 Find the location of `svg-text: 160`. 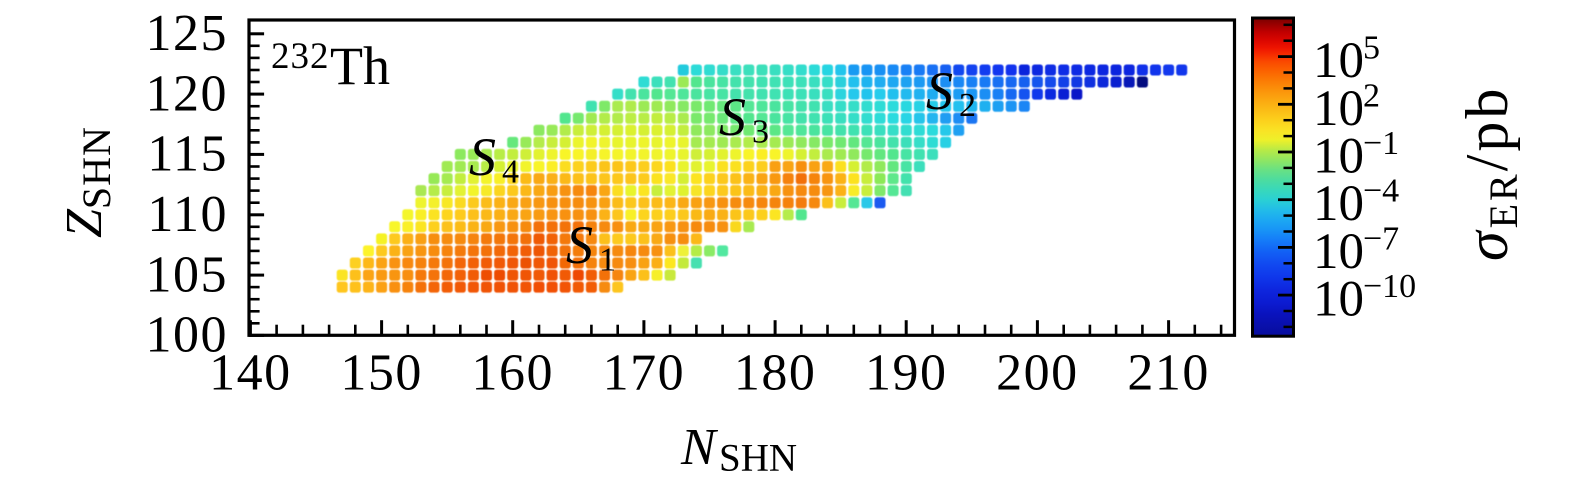

svg-text: 160 is located at coordinates (512, 373).